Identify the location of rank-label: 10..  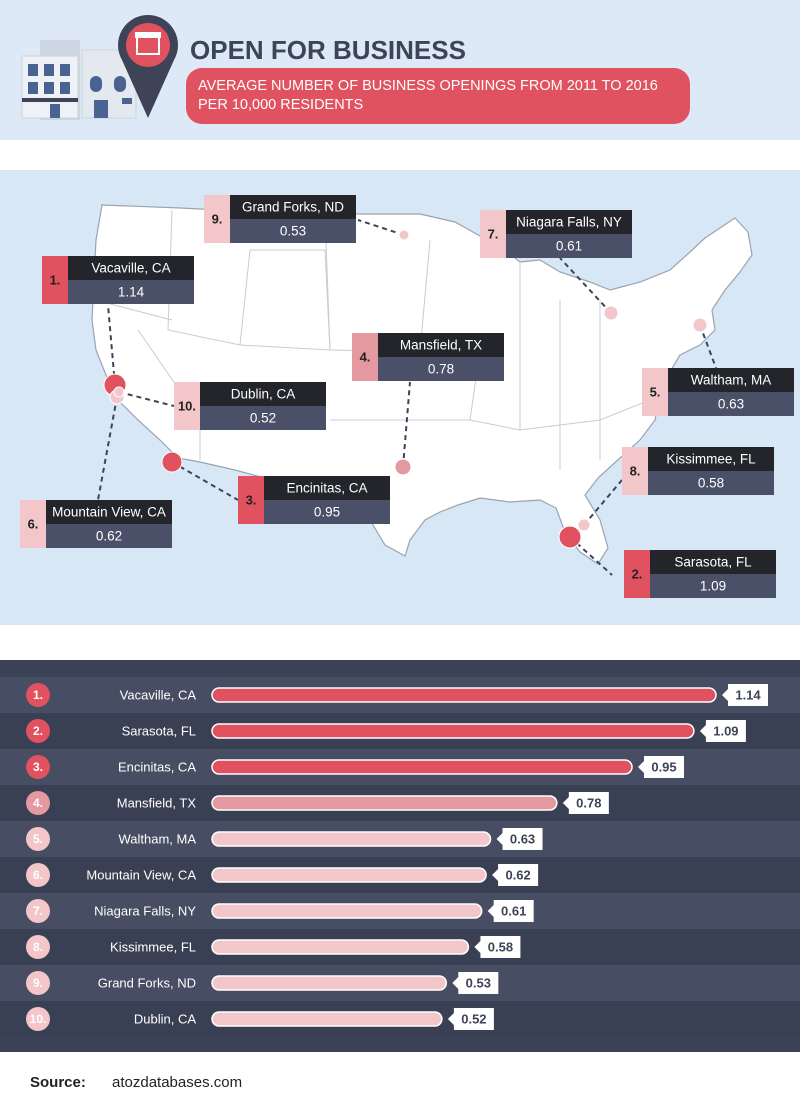
(38, 1019).